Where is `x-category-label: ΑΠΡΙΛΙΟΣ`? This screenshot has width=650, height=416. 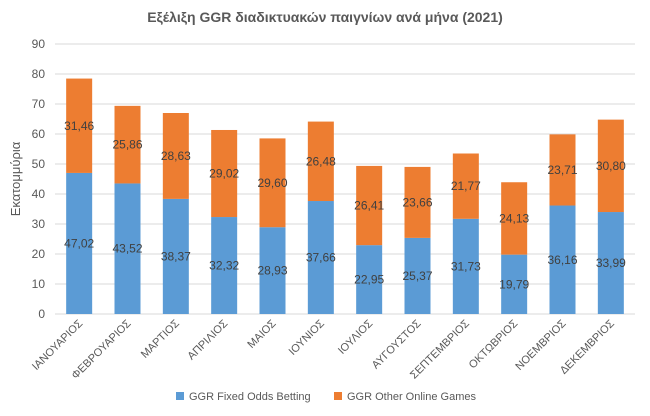
x-category-label: ΑΠΡΙΛΙΟΣ is located at coordinates (207, 339).